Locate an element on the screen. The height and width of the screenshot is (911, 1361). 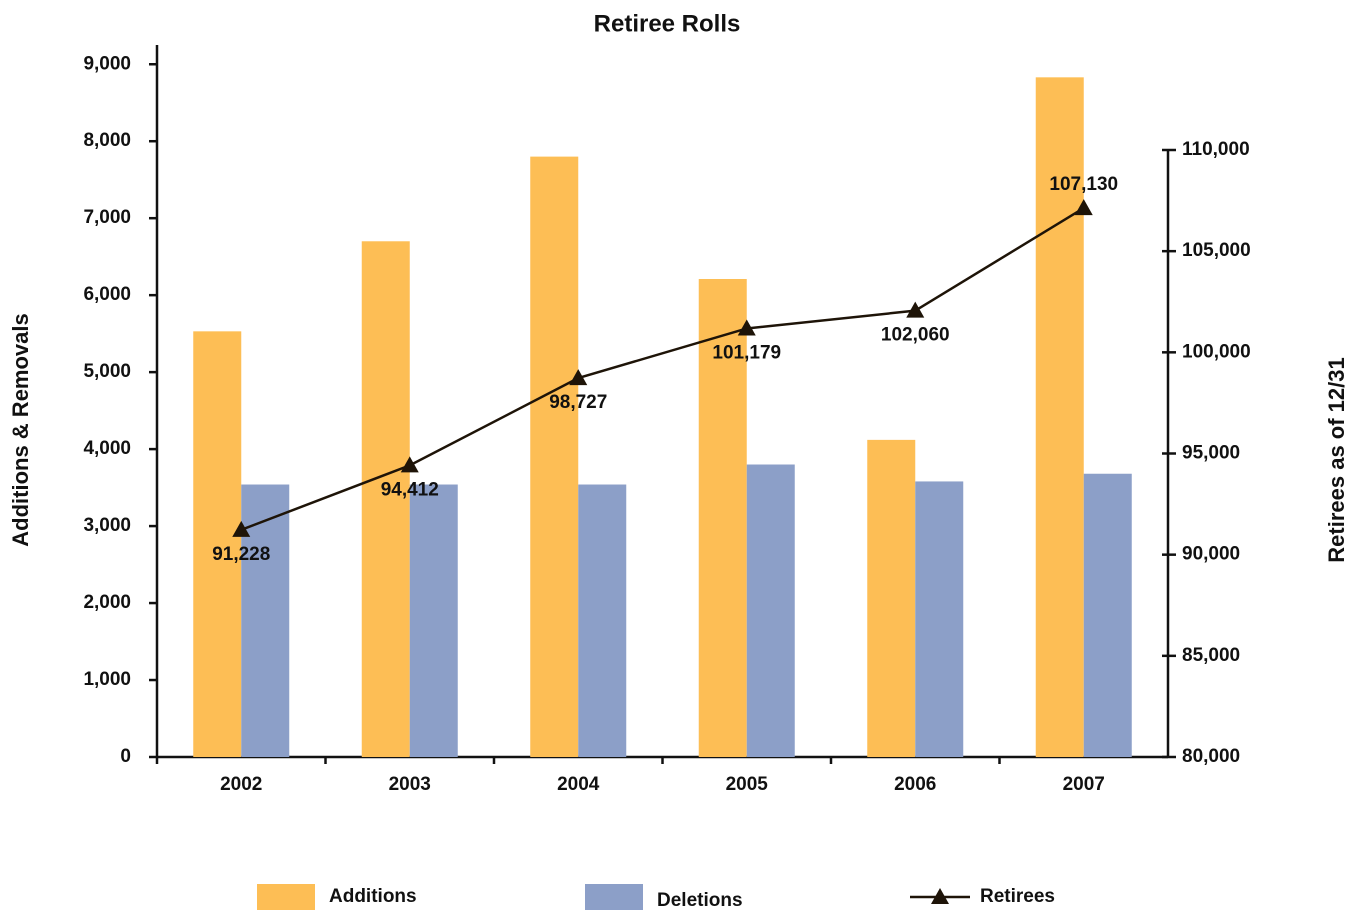
y2-tick-label: 90,000 is located at coordinates (1211, 554).